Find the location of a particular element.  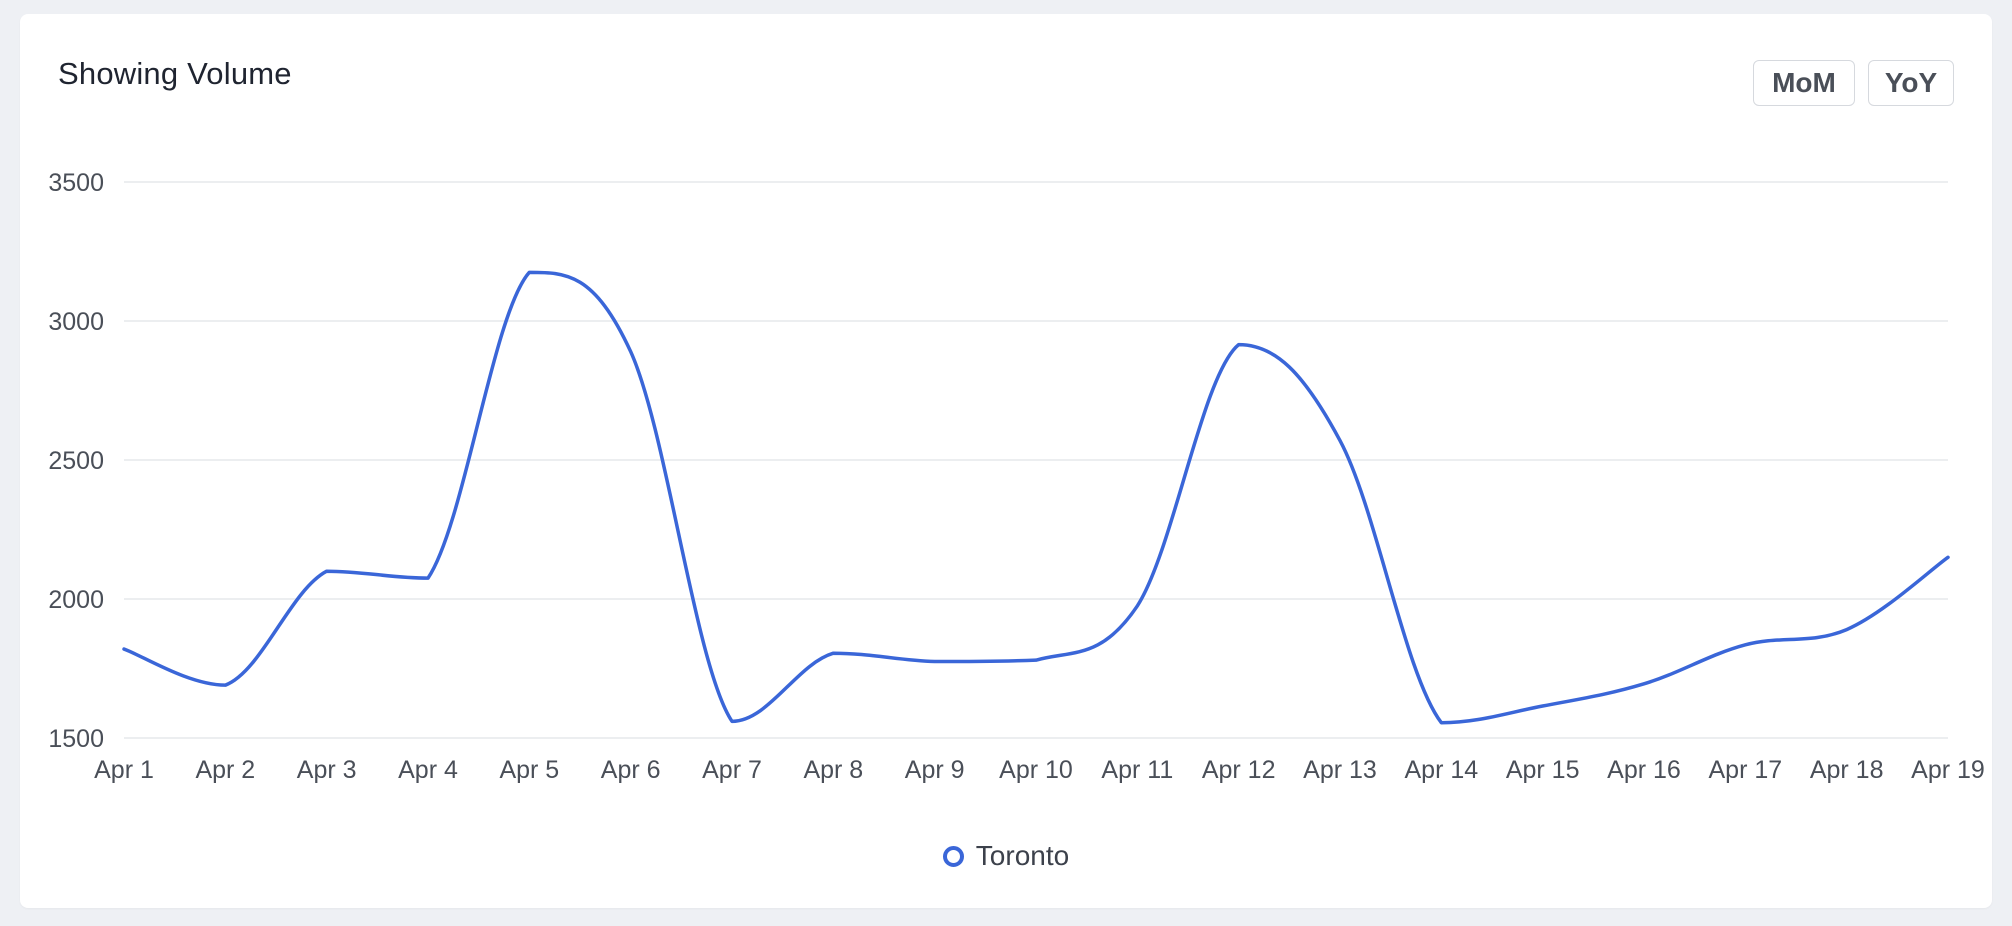

y-tick-label: 3500 is located at coordinates (76, 183).